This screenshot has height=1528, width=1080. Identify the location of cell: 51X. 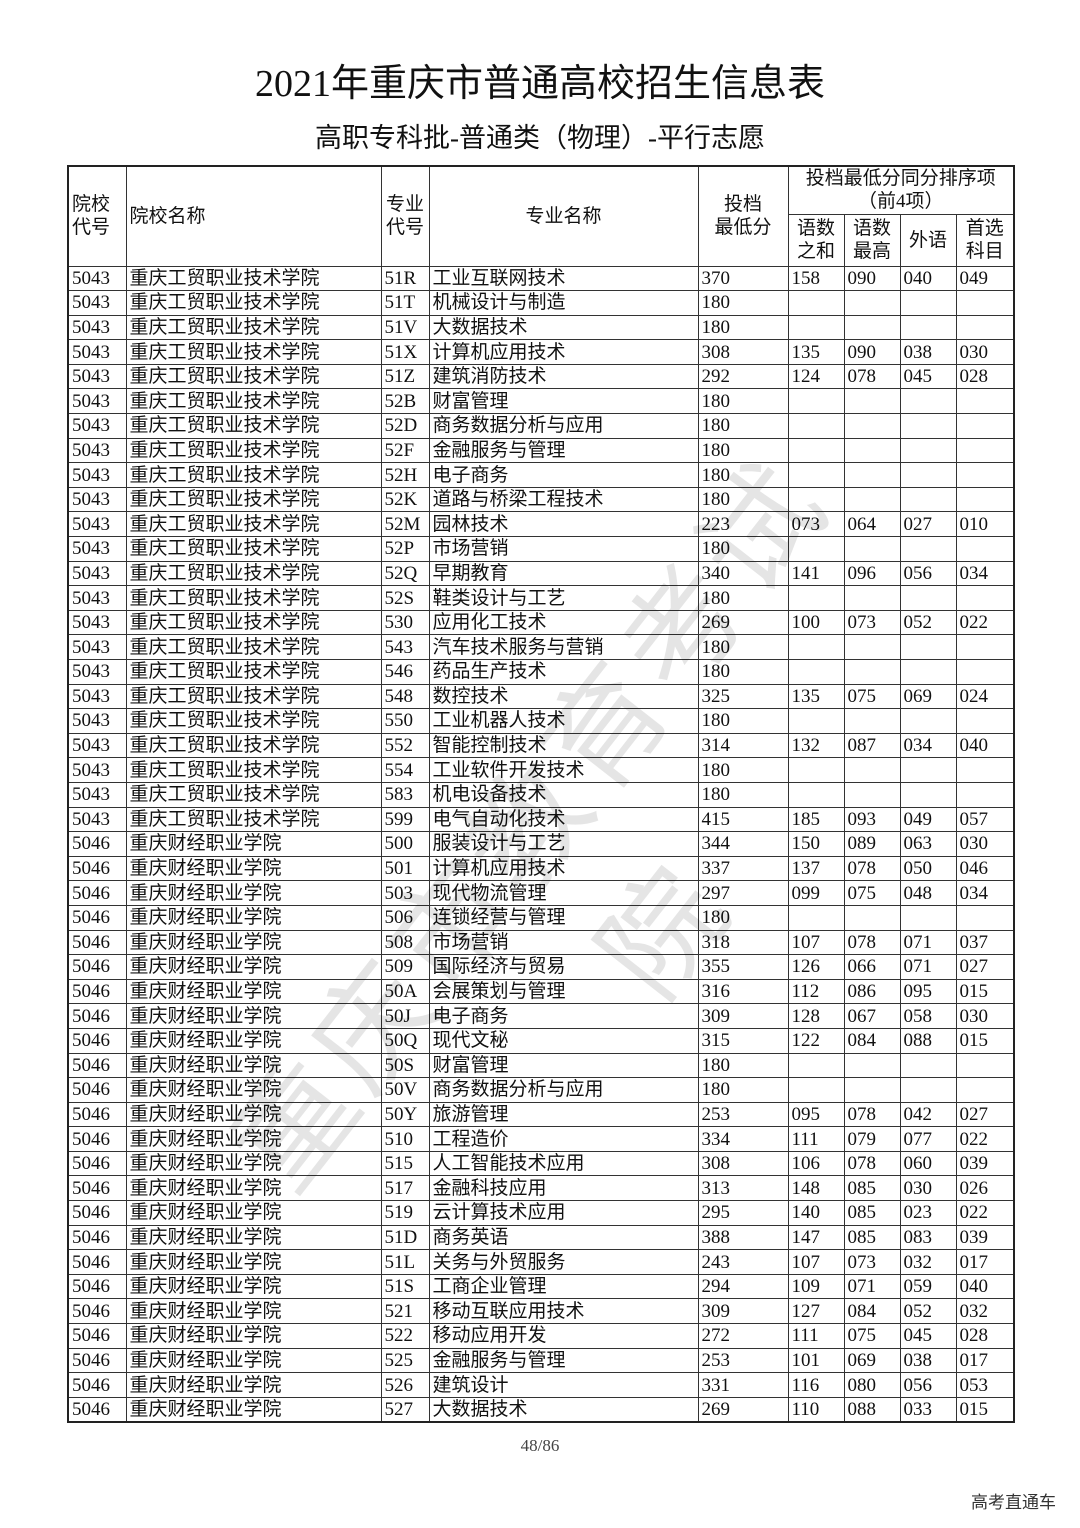
(405, 352).